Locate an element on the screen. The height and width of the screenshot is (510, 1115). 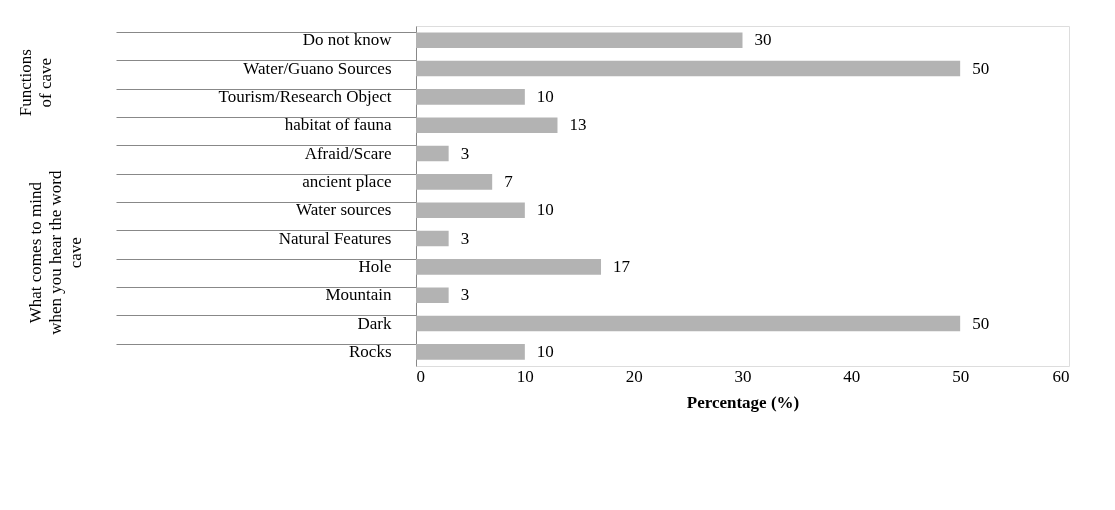
y-tick-label: Natural Features is located at coordinates (335, 238).